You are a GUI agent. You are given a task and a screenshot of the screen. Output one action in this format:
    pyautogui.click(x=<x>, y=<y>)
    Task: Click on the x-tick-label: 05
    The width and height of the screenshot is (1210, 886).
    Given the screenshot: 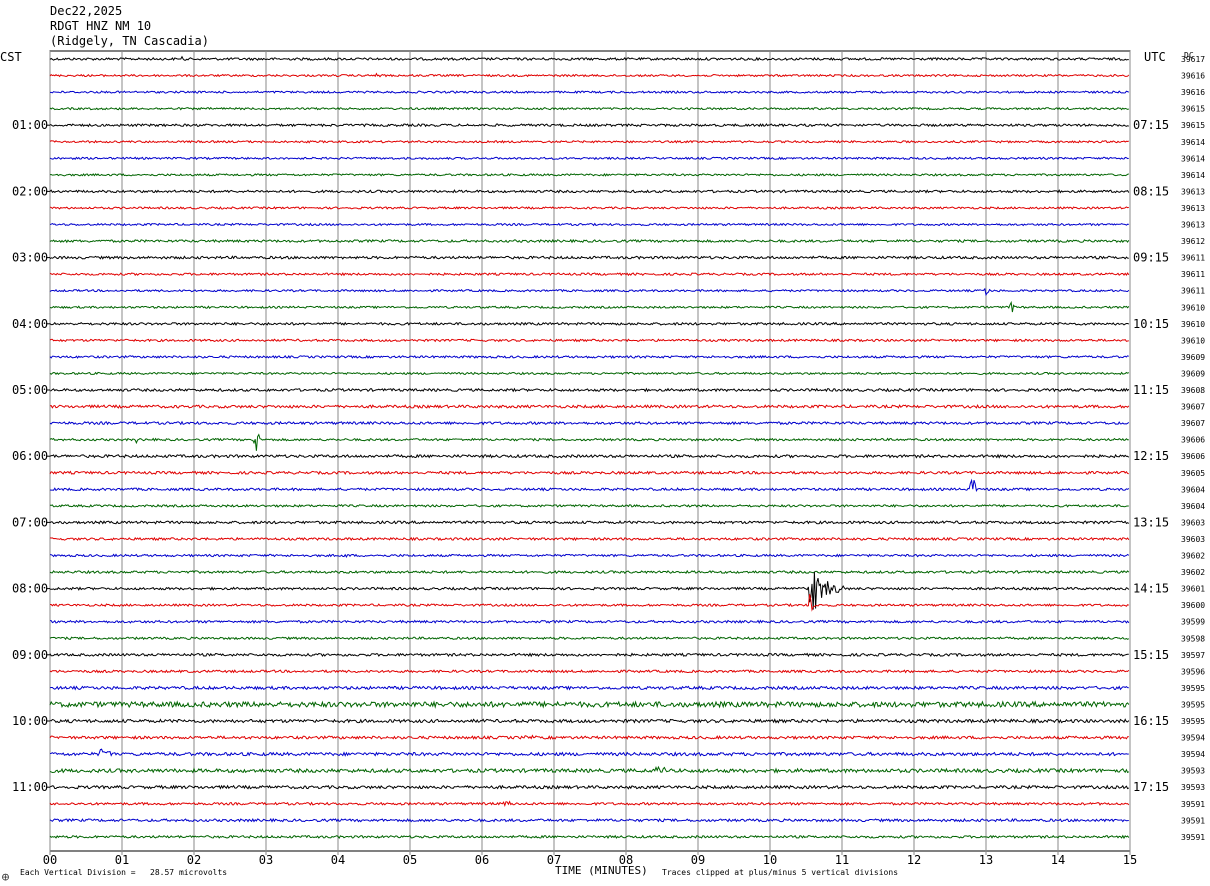 What is the action you would take?
    pyautogui.click(x=410, y=860)
    